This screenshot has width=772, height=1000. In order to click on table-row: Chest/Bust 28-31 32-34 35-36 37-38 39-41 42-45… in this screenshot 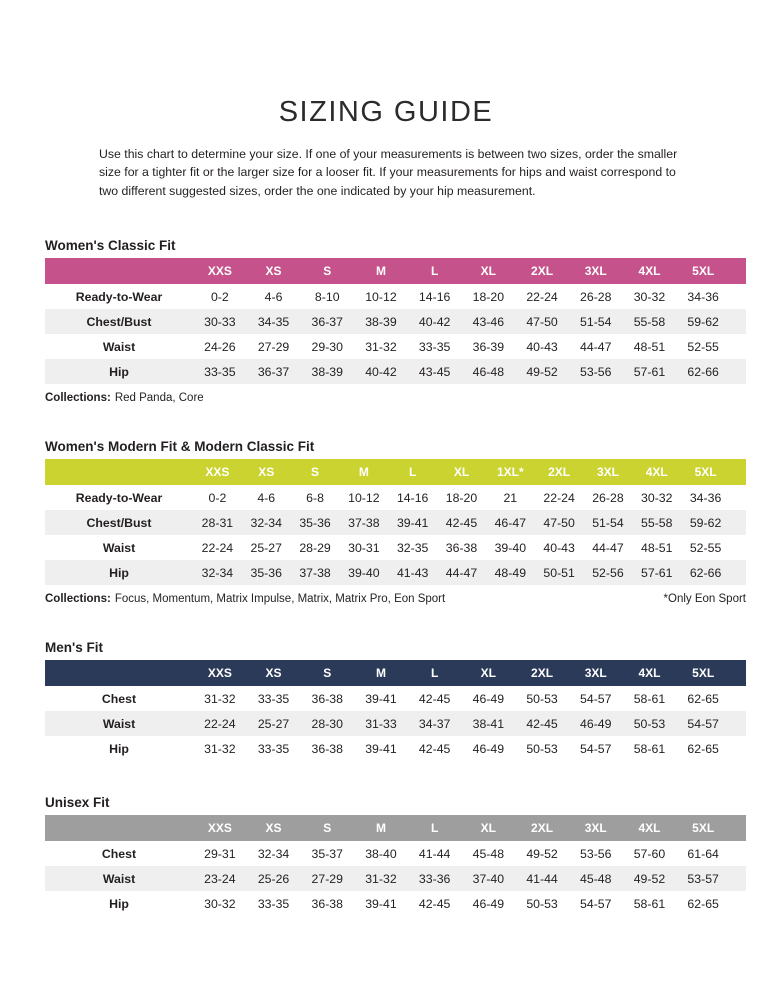, I will do `click(395, 523)`.